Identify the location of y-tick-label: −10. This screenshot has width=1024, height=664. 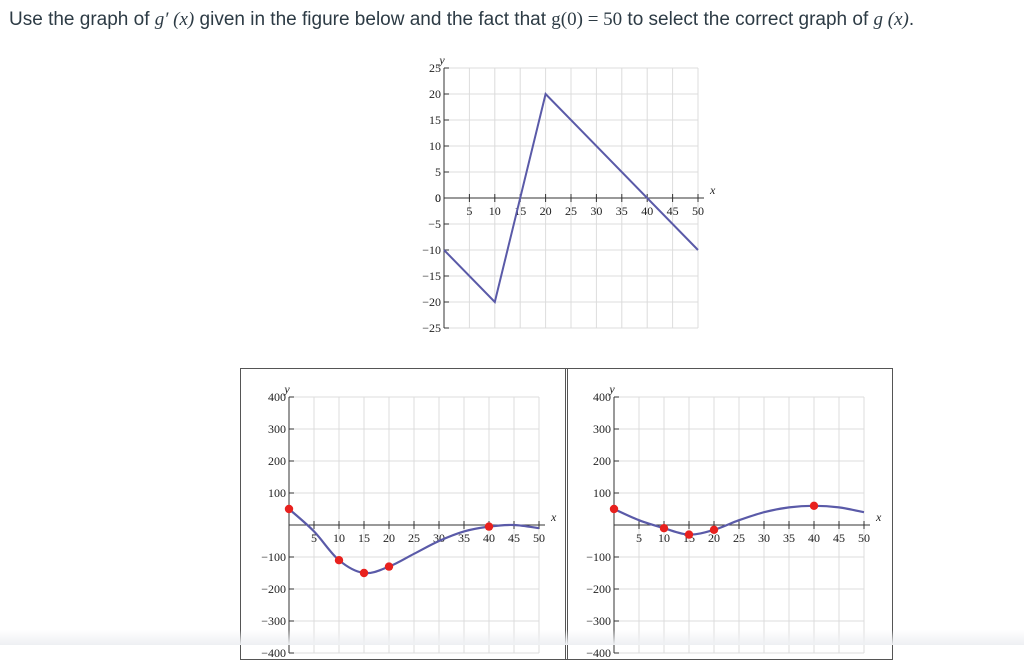
(431, 250).